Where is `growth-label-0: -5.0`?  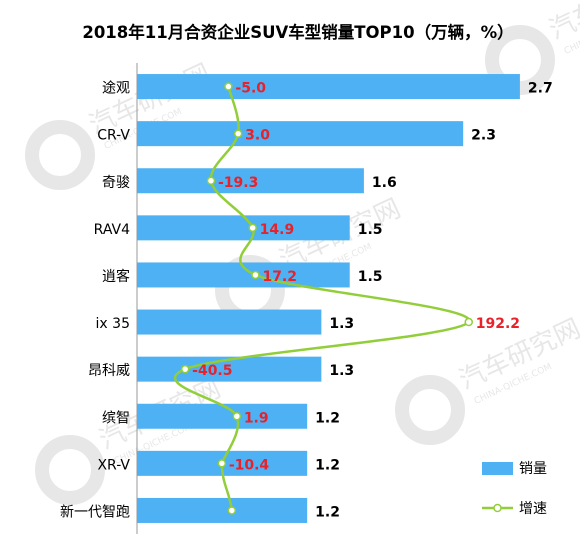
growth-label-0: -5.0 is located at coordinates (250, 89).